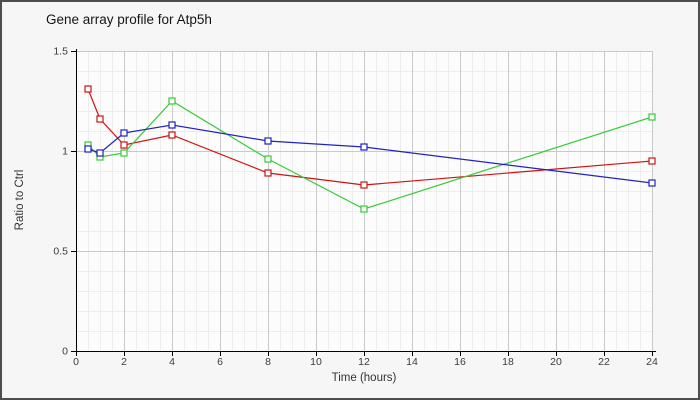 The width and height of the screenshot is (700, 400). I want to click on x-tick-label: 8, so click(268, 362).